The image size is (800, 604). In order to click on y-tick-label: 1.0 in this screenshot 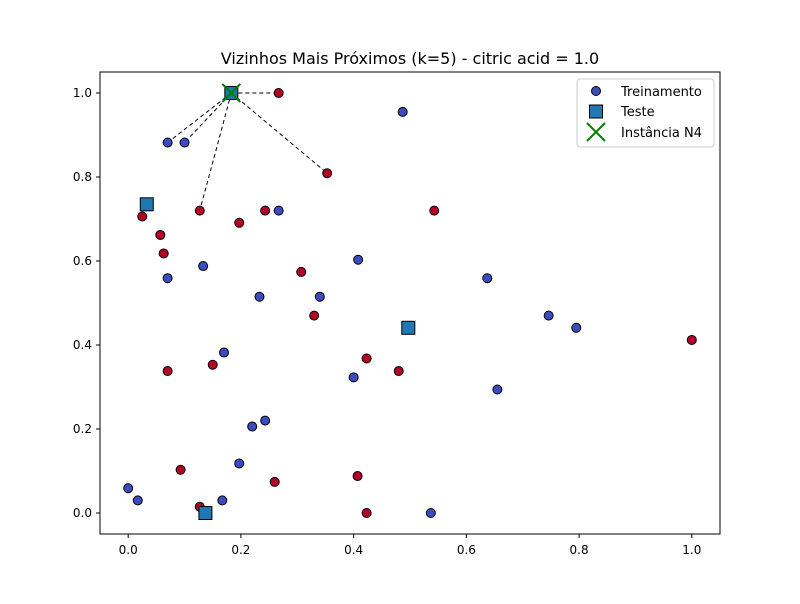, I will do `click(82, 93)`.